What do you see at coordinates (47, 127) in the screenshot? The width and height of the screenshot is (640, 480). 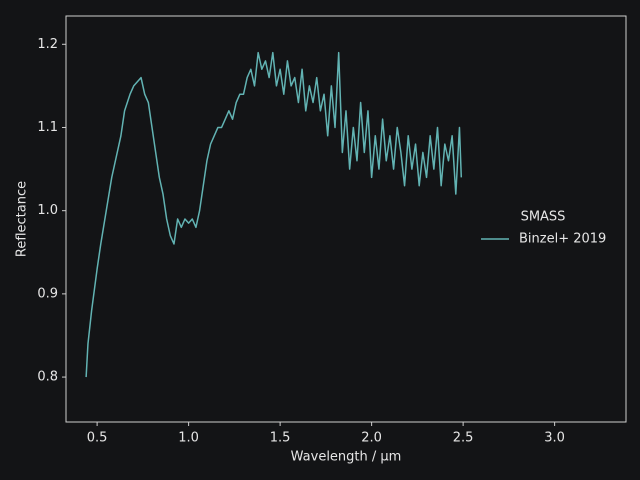 I see `y-tick-label: 1.1` at bounding box center [47, 127].